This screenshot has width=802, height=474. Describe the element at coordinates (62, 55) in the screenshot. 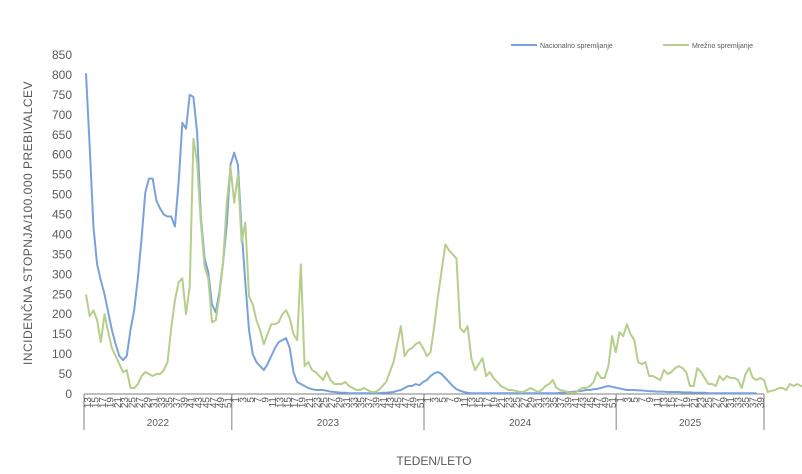

I see `y-tick-label: 850` at that location.